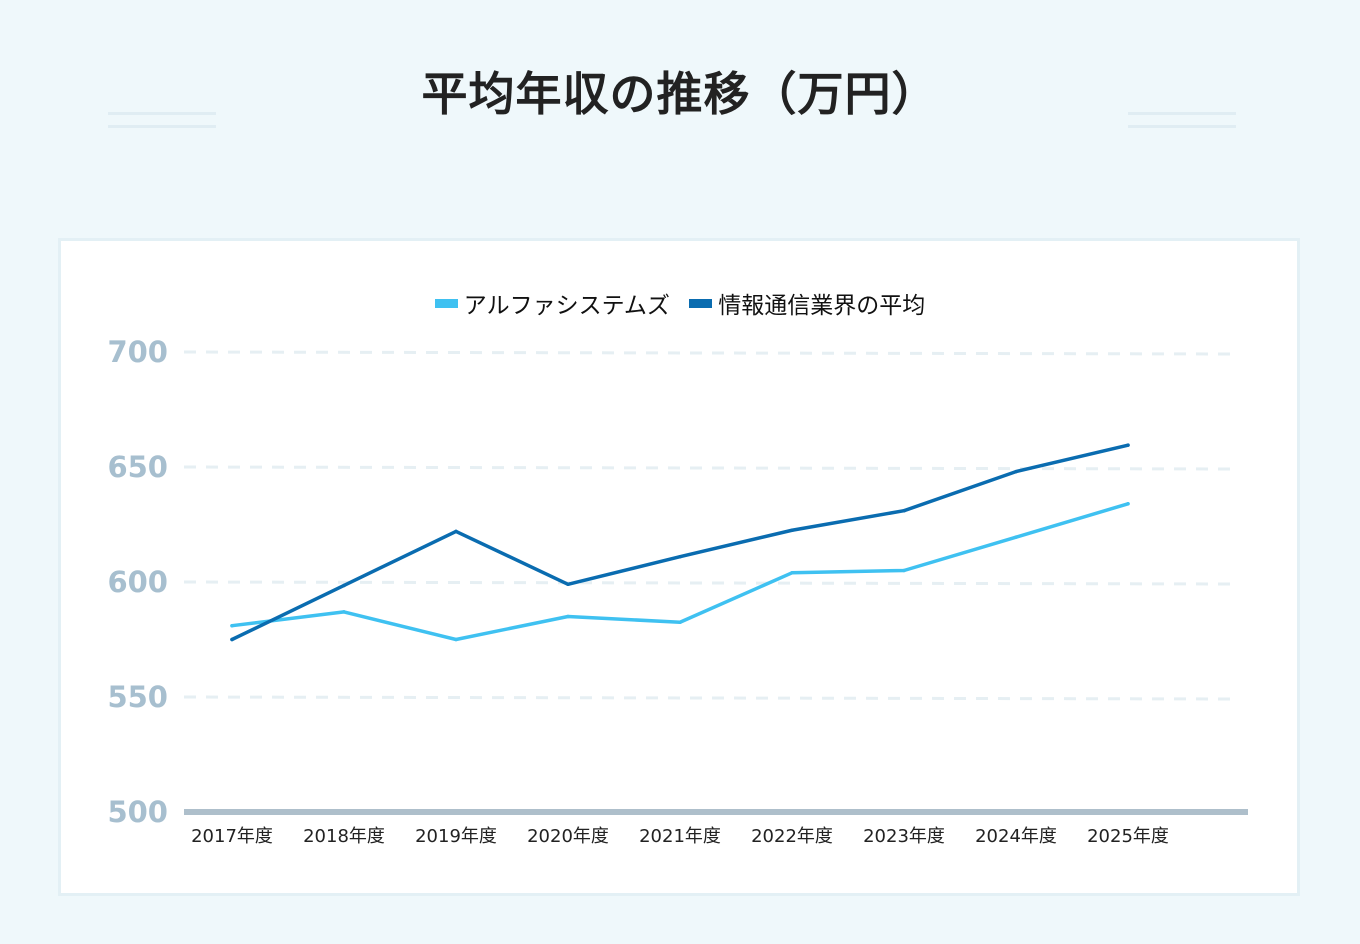  Describe the element at coordinates (680, 572) in the screenshot. I see `series-line-alpha-systems` at that location.